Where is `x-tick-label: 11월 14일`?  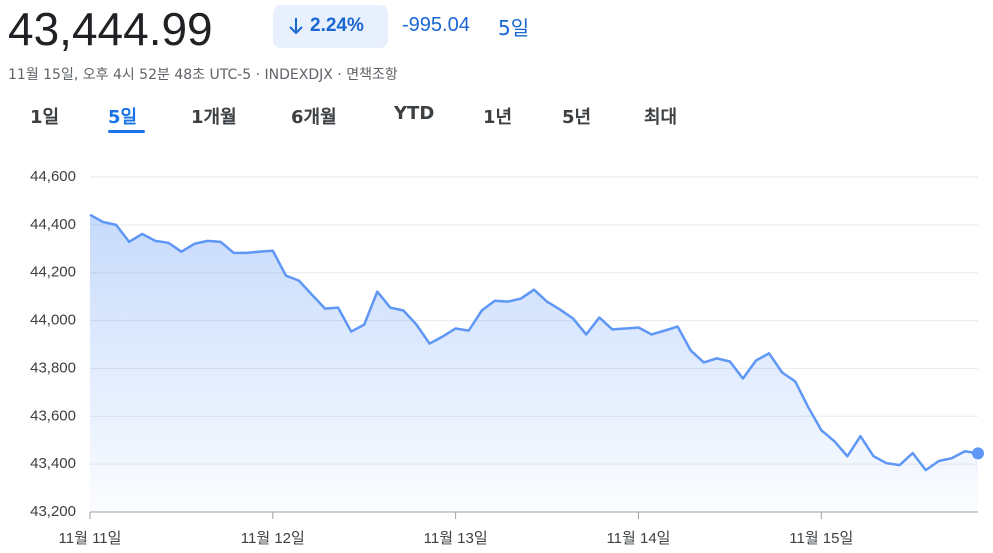
x-tick-label: 11월 14일 is located at coordinates (638, 538).